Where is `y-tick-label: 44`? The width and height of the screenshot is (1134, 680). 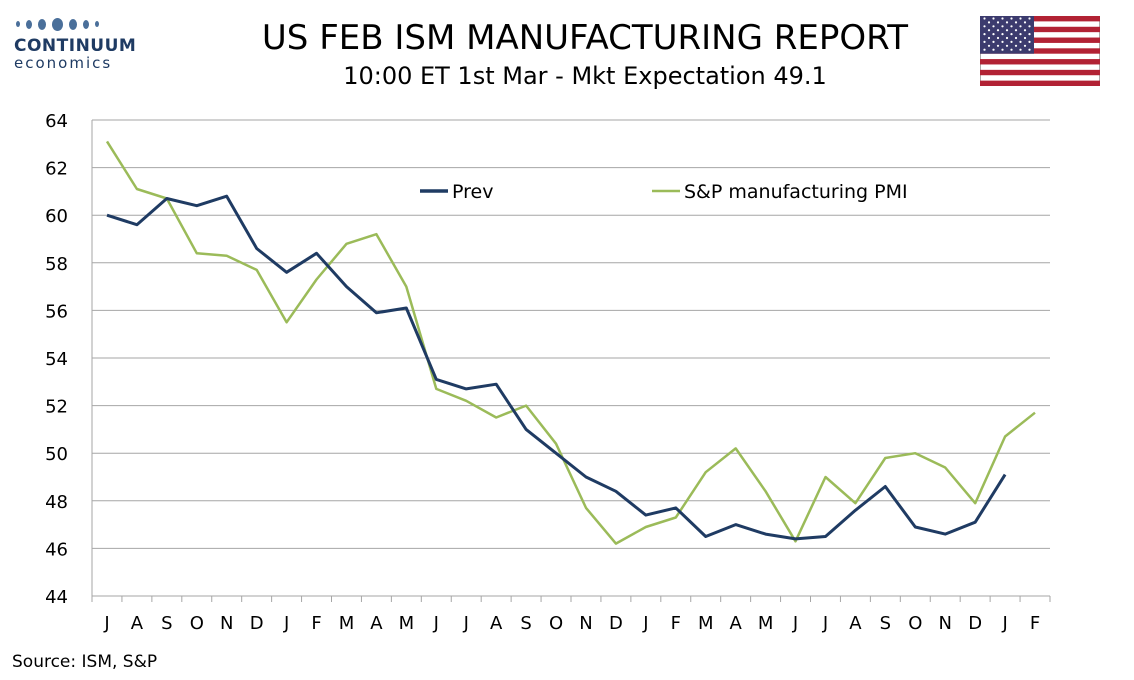 y-tick-label: 44 is located at coordinates (56, 597).